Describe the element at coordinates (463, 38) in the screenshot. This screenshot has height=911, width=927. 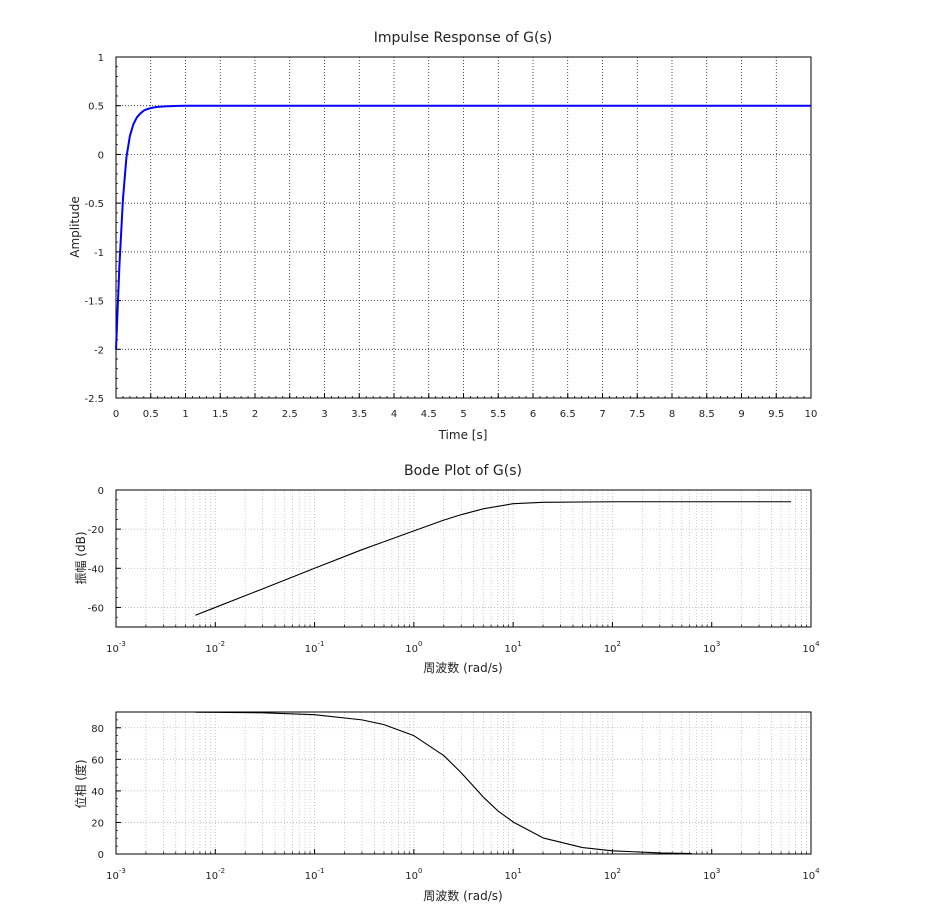
I see `impulse-title: Impulse Response of G(s)` at that location.